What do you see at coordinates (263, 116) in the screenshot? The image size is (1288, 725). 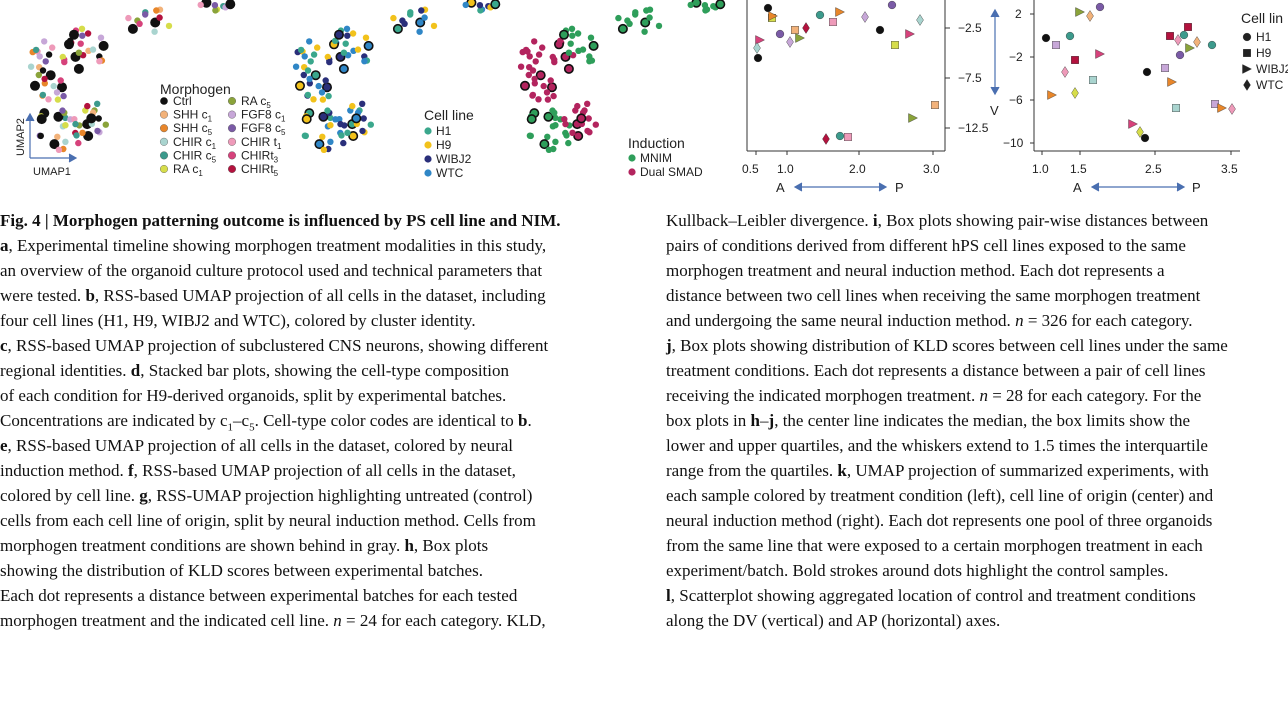 I see `morphogen-legend-label: FGF8 c1` at bounding box center [263, 116].